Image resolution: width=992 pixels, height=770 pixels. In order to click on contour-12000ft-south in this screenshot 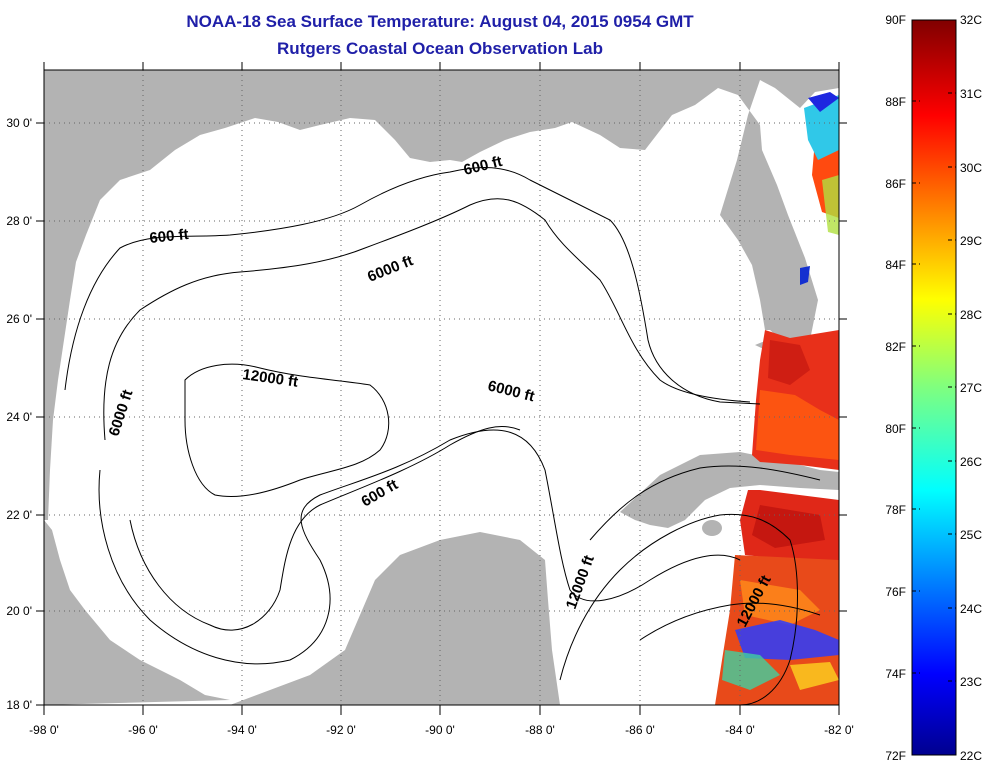, I will do `click(730, 621)`.